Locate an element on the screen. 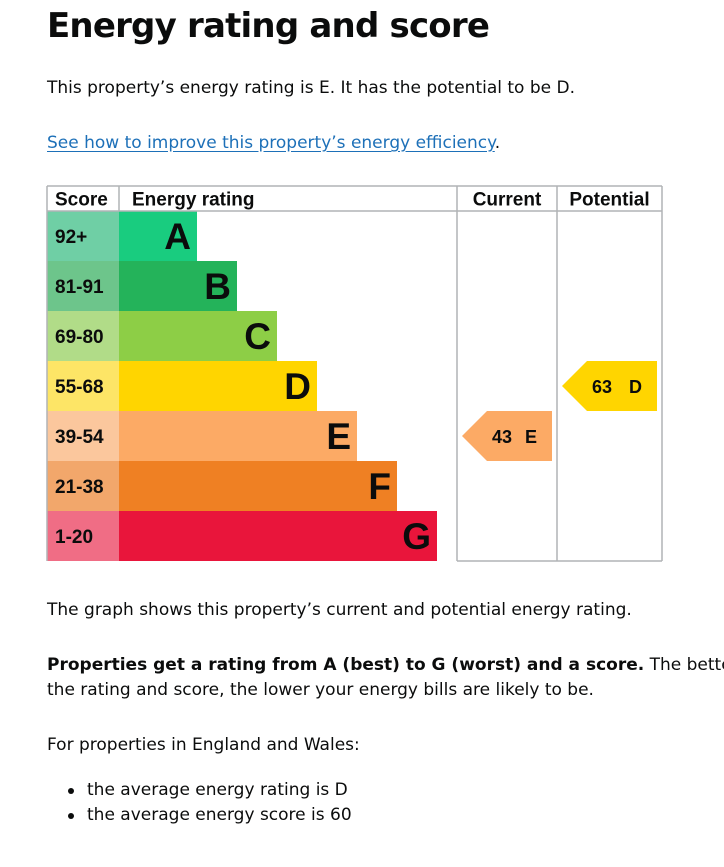  score-range-a: 92+ is located at coordinates (71, 237).